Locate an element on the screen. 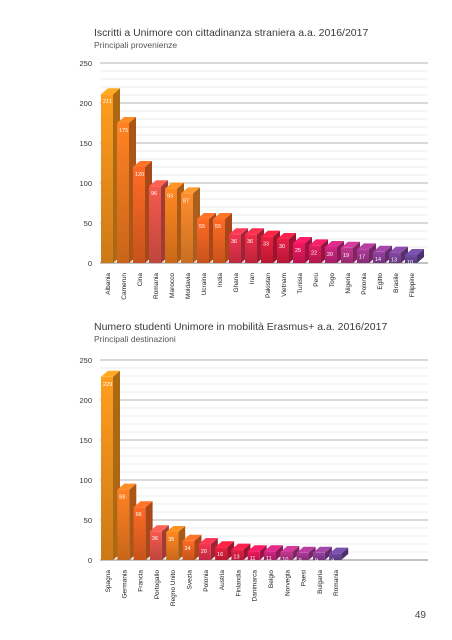  x-tick-label: Albania is located at coordinates (108, 284).